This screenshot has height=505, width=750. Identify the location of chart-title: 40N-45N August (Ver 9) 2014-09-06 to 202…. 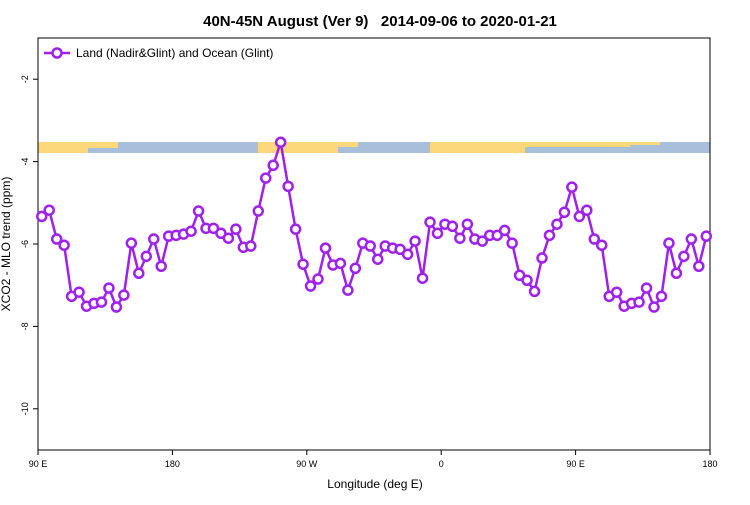
(380, 21).